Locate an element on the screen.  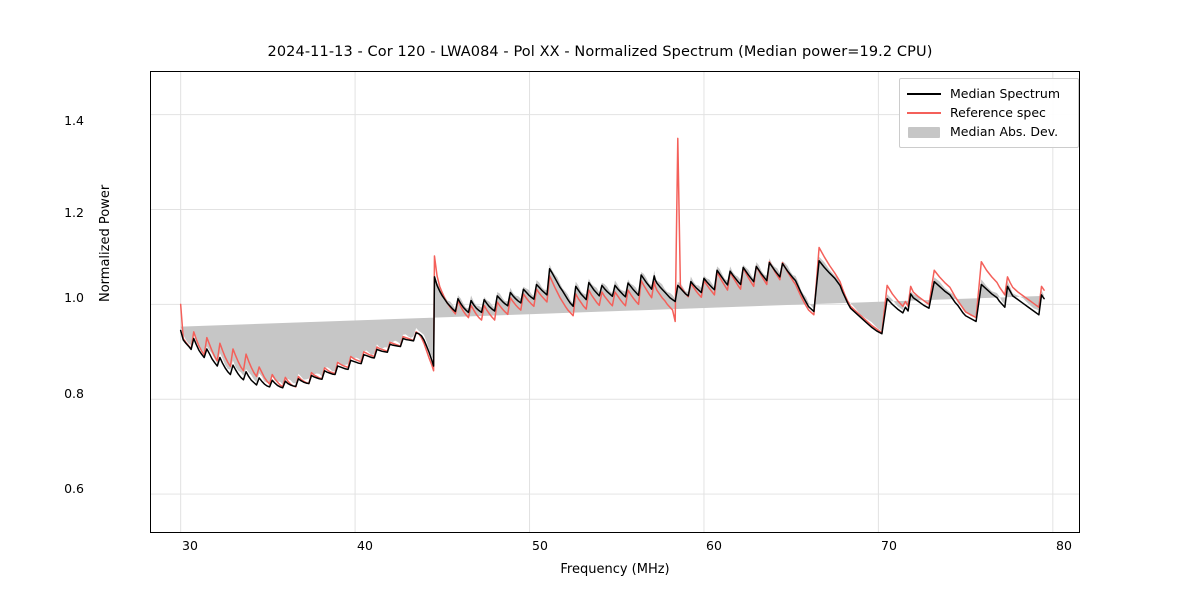
legend-line-icon-median-spectrum is located at coordinates (924, 94).